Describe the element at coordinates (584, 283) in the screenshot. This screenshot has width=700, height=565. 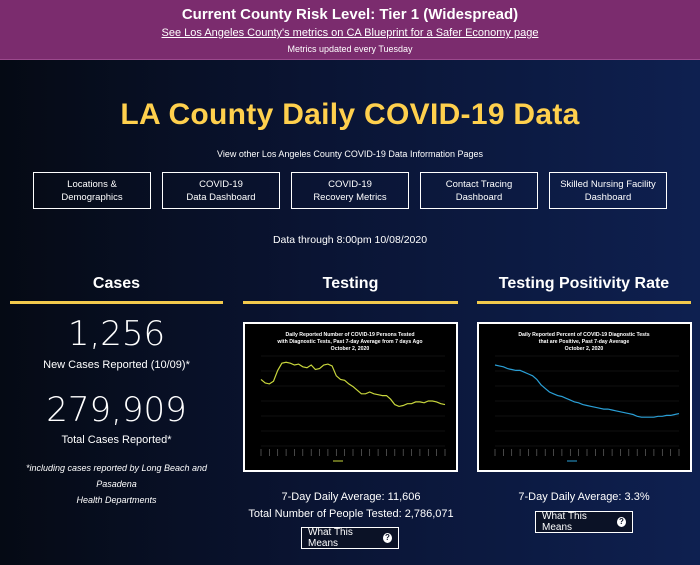
I see `positivity-heading: Testing Positivity Rate` at that location.